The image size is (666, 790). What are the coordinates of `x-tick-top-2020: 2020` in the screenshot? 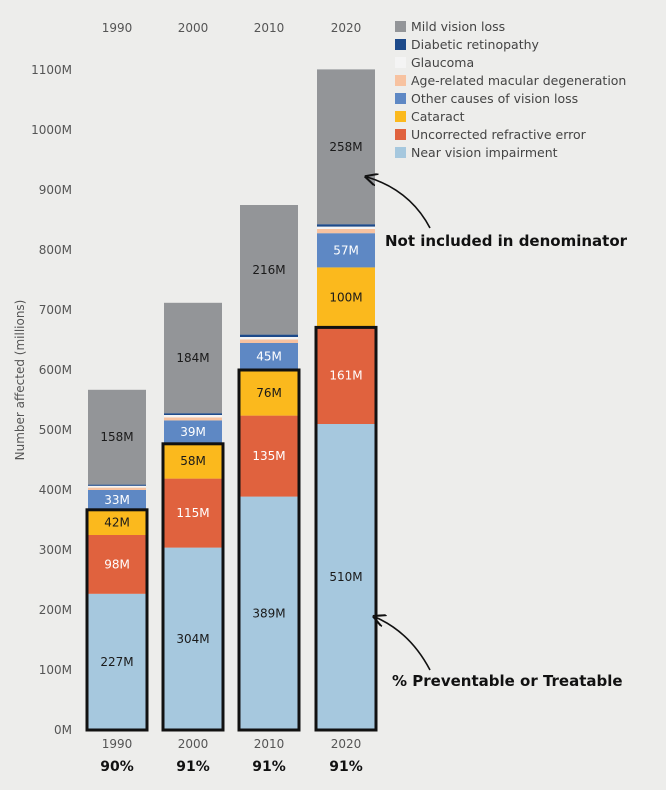 It's located at (346, 28).